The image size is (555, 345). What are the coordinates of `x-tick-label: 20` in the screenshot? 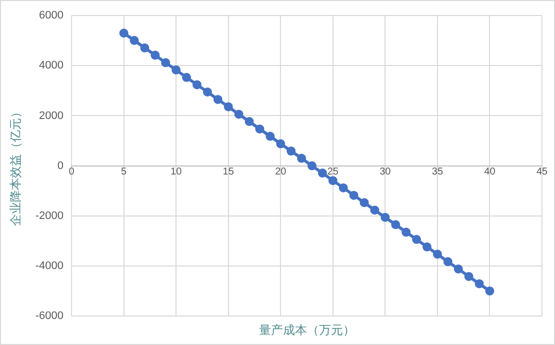 It's located at (281, 172).